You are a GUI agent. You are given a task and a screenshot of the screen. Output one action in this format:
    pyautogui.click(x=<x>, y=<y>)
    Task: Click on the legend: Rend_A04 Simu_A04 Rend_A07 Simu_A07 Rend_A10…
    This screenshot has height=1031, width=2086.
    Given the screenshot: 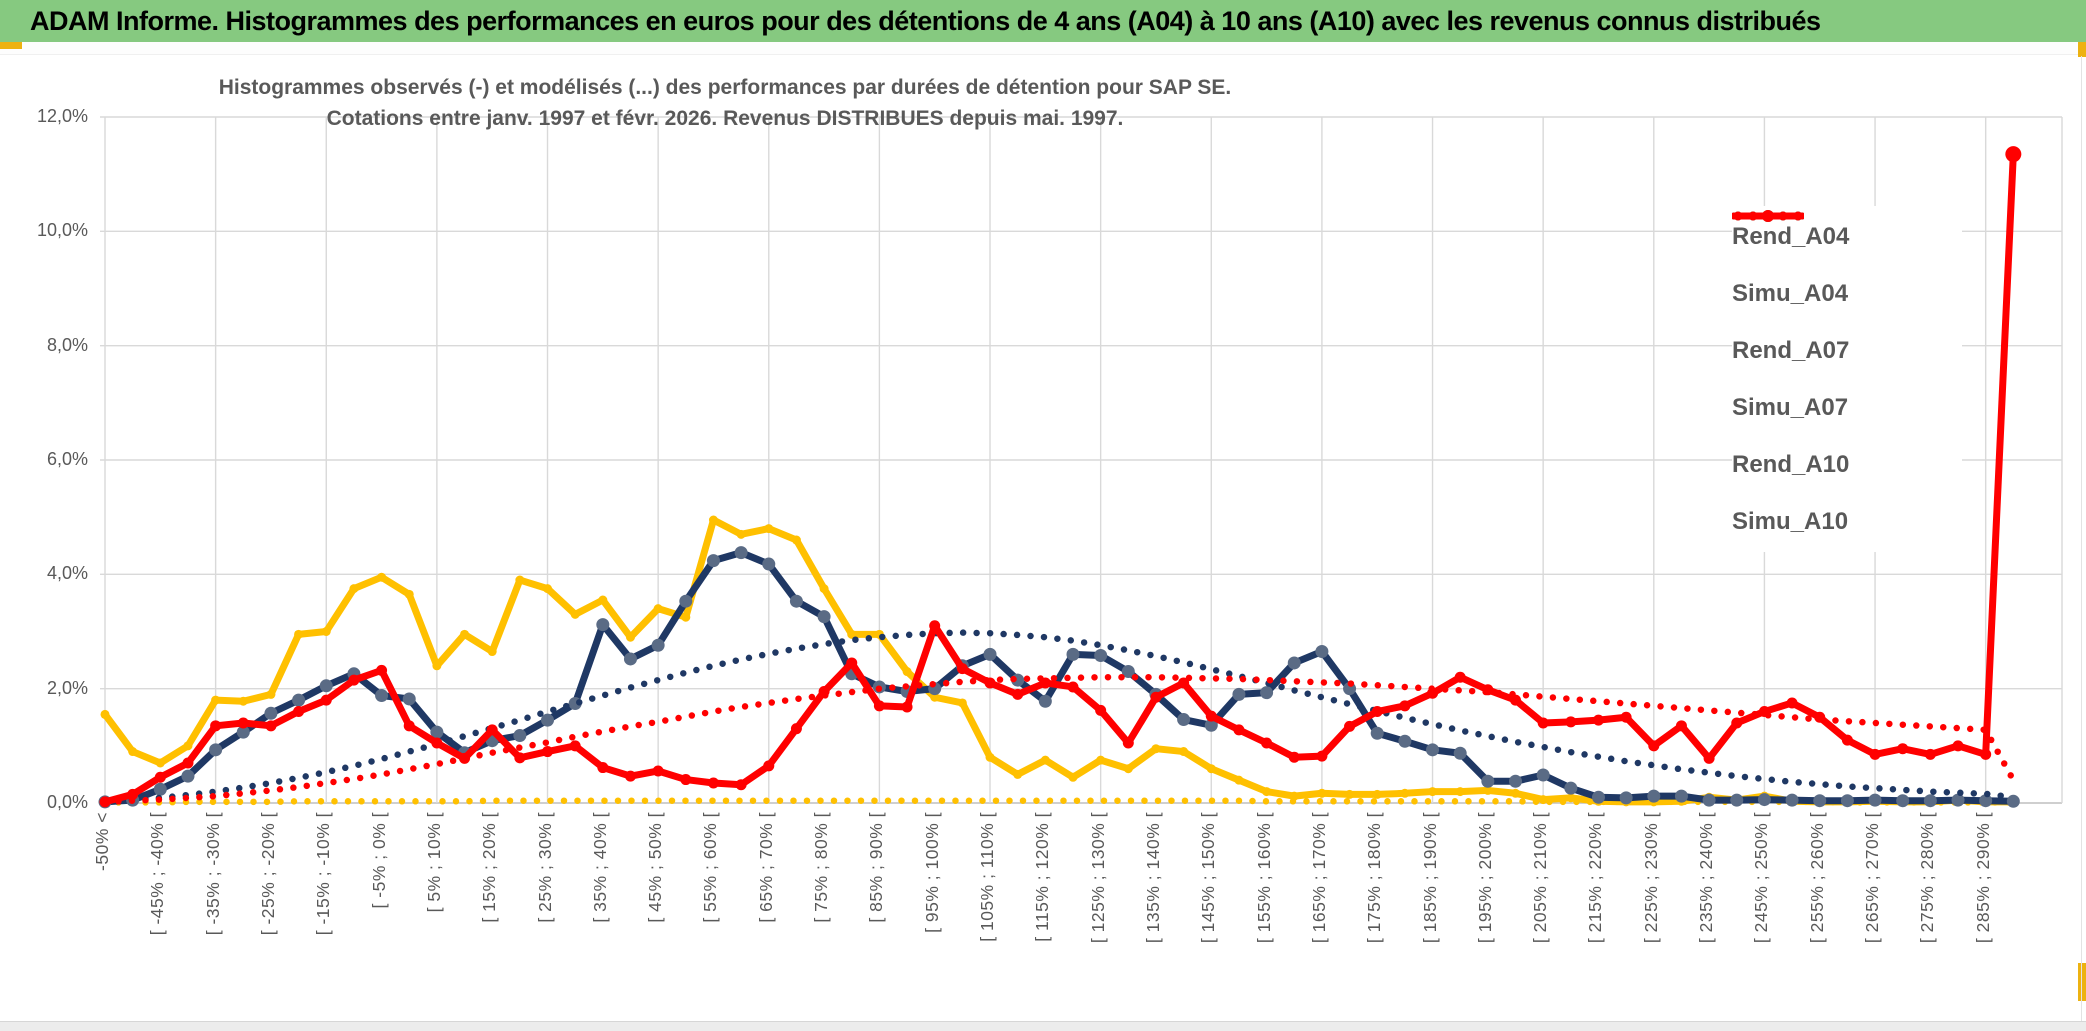 What is the action you would take?
    pyautogui.click(x=1847, y=379)
    